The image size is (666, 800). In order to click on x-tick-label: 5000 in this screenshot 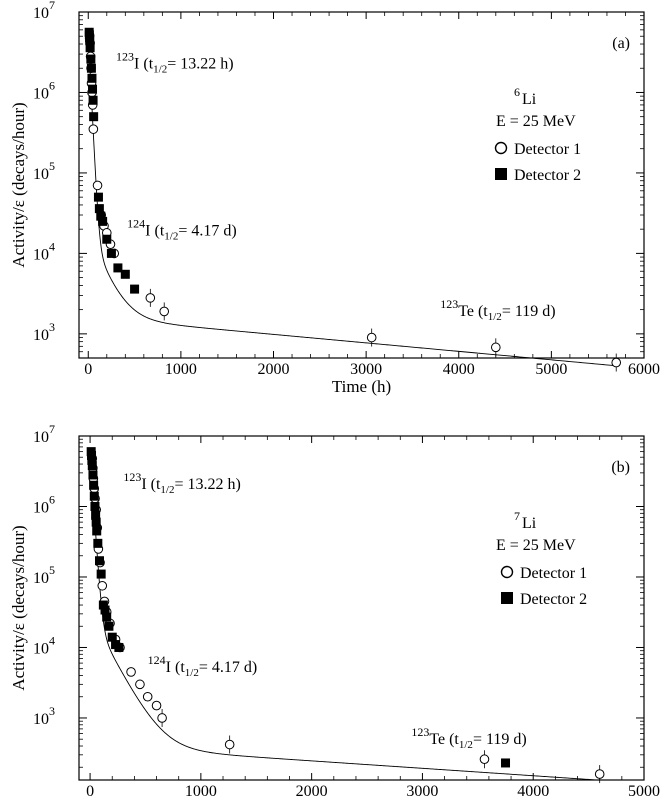, I will do `click(551, 369)`.